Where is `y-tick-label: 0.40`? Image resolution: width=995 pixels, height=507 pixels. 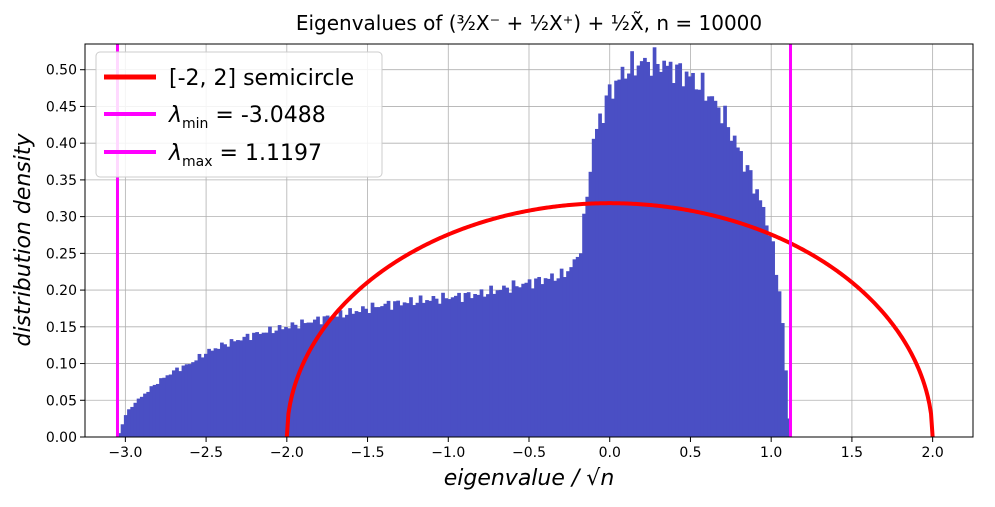
y-tick-label: 0.40 is located at coordinates (61, 144).